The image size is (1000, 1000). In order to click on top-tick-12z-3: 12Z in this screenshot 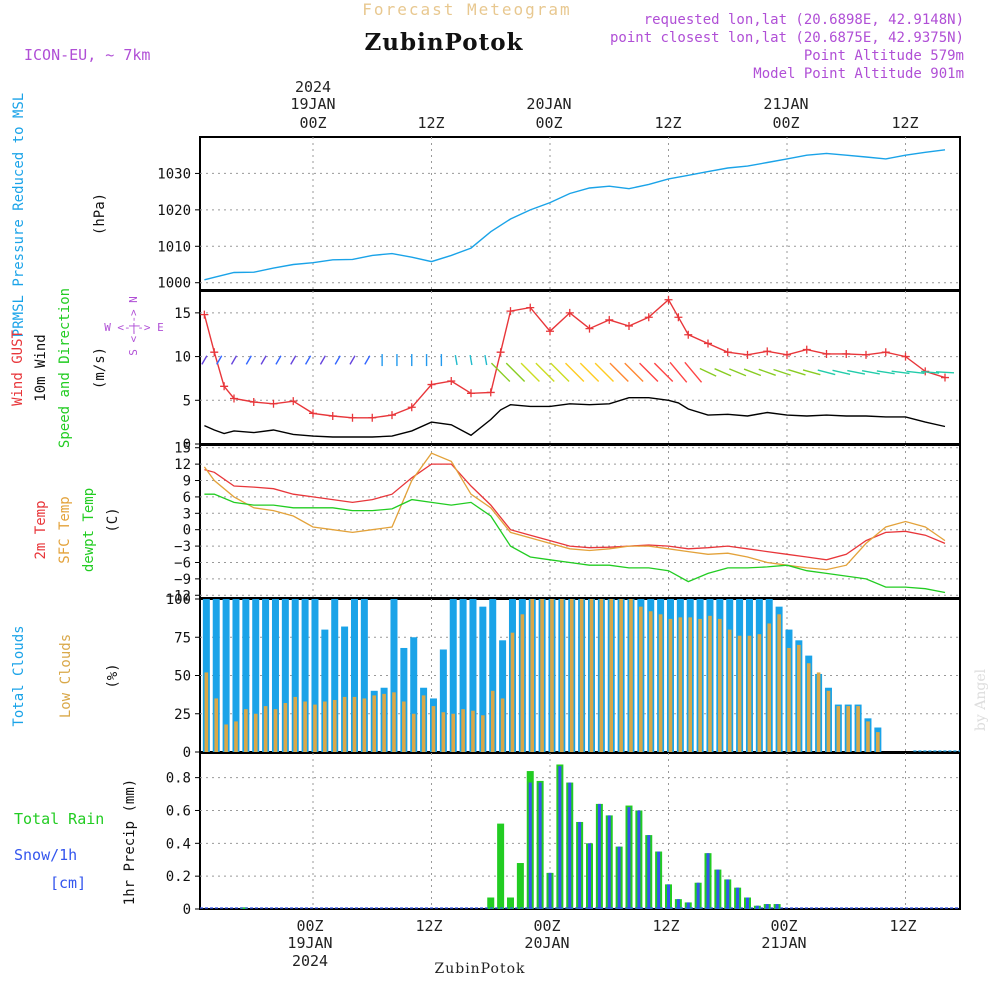, I will do `click(904, 123)`.